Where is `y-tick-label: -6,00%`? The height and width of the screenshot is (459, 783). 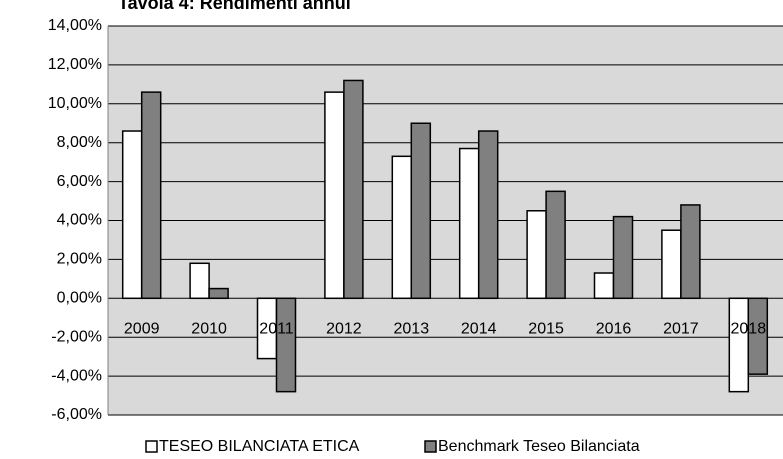 y-tick-label: -6,00% is located at coordinates (76, 414).